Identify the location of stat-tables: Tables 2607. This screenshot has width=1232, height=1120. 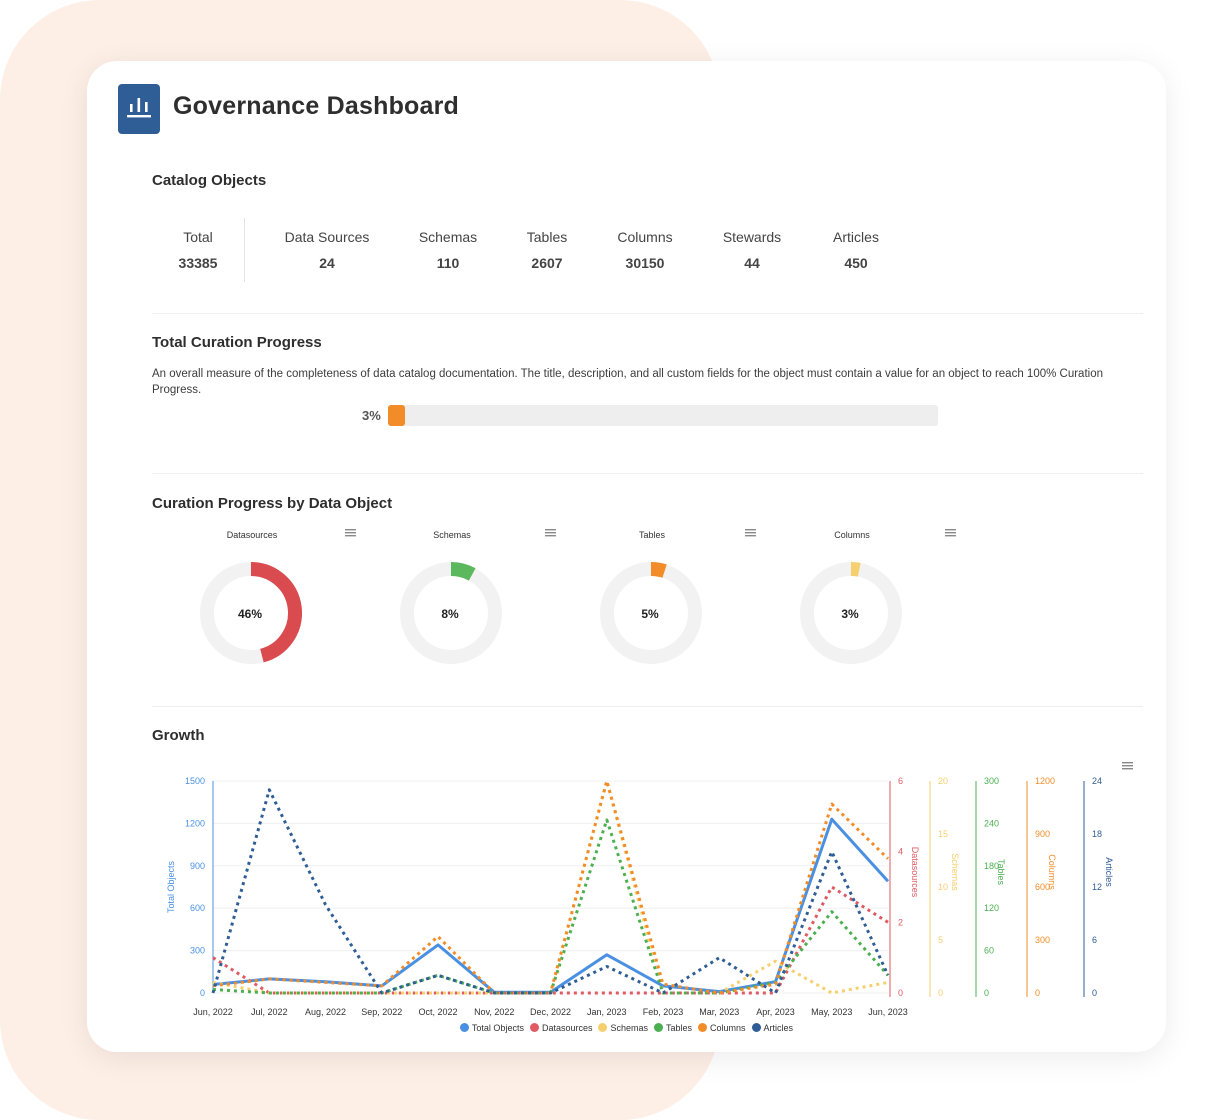
(547, 250).